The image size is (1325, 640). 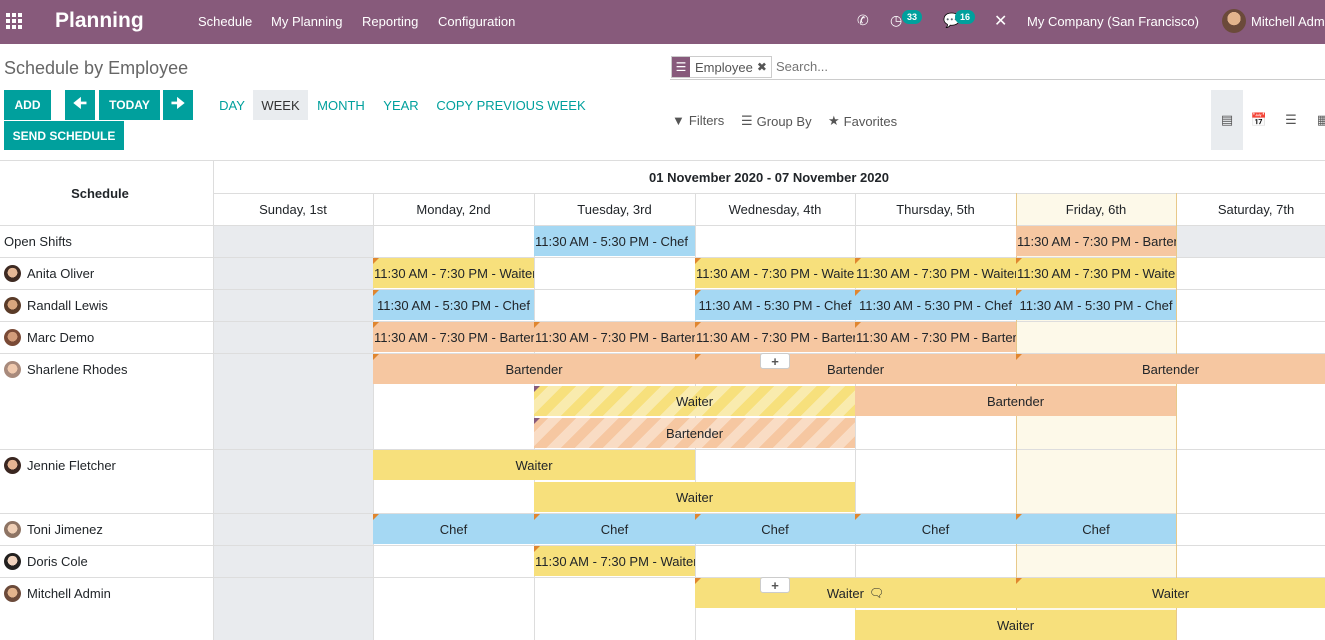 I want to click on prev-arrow-icon: 🠈, so click(x=80, y=105).